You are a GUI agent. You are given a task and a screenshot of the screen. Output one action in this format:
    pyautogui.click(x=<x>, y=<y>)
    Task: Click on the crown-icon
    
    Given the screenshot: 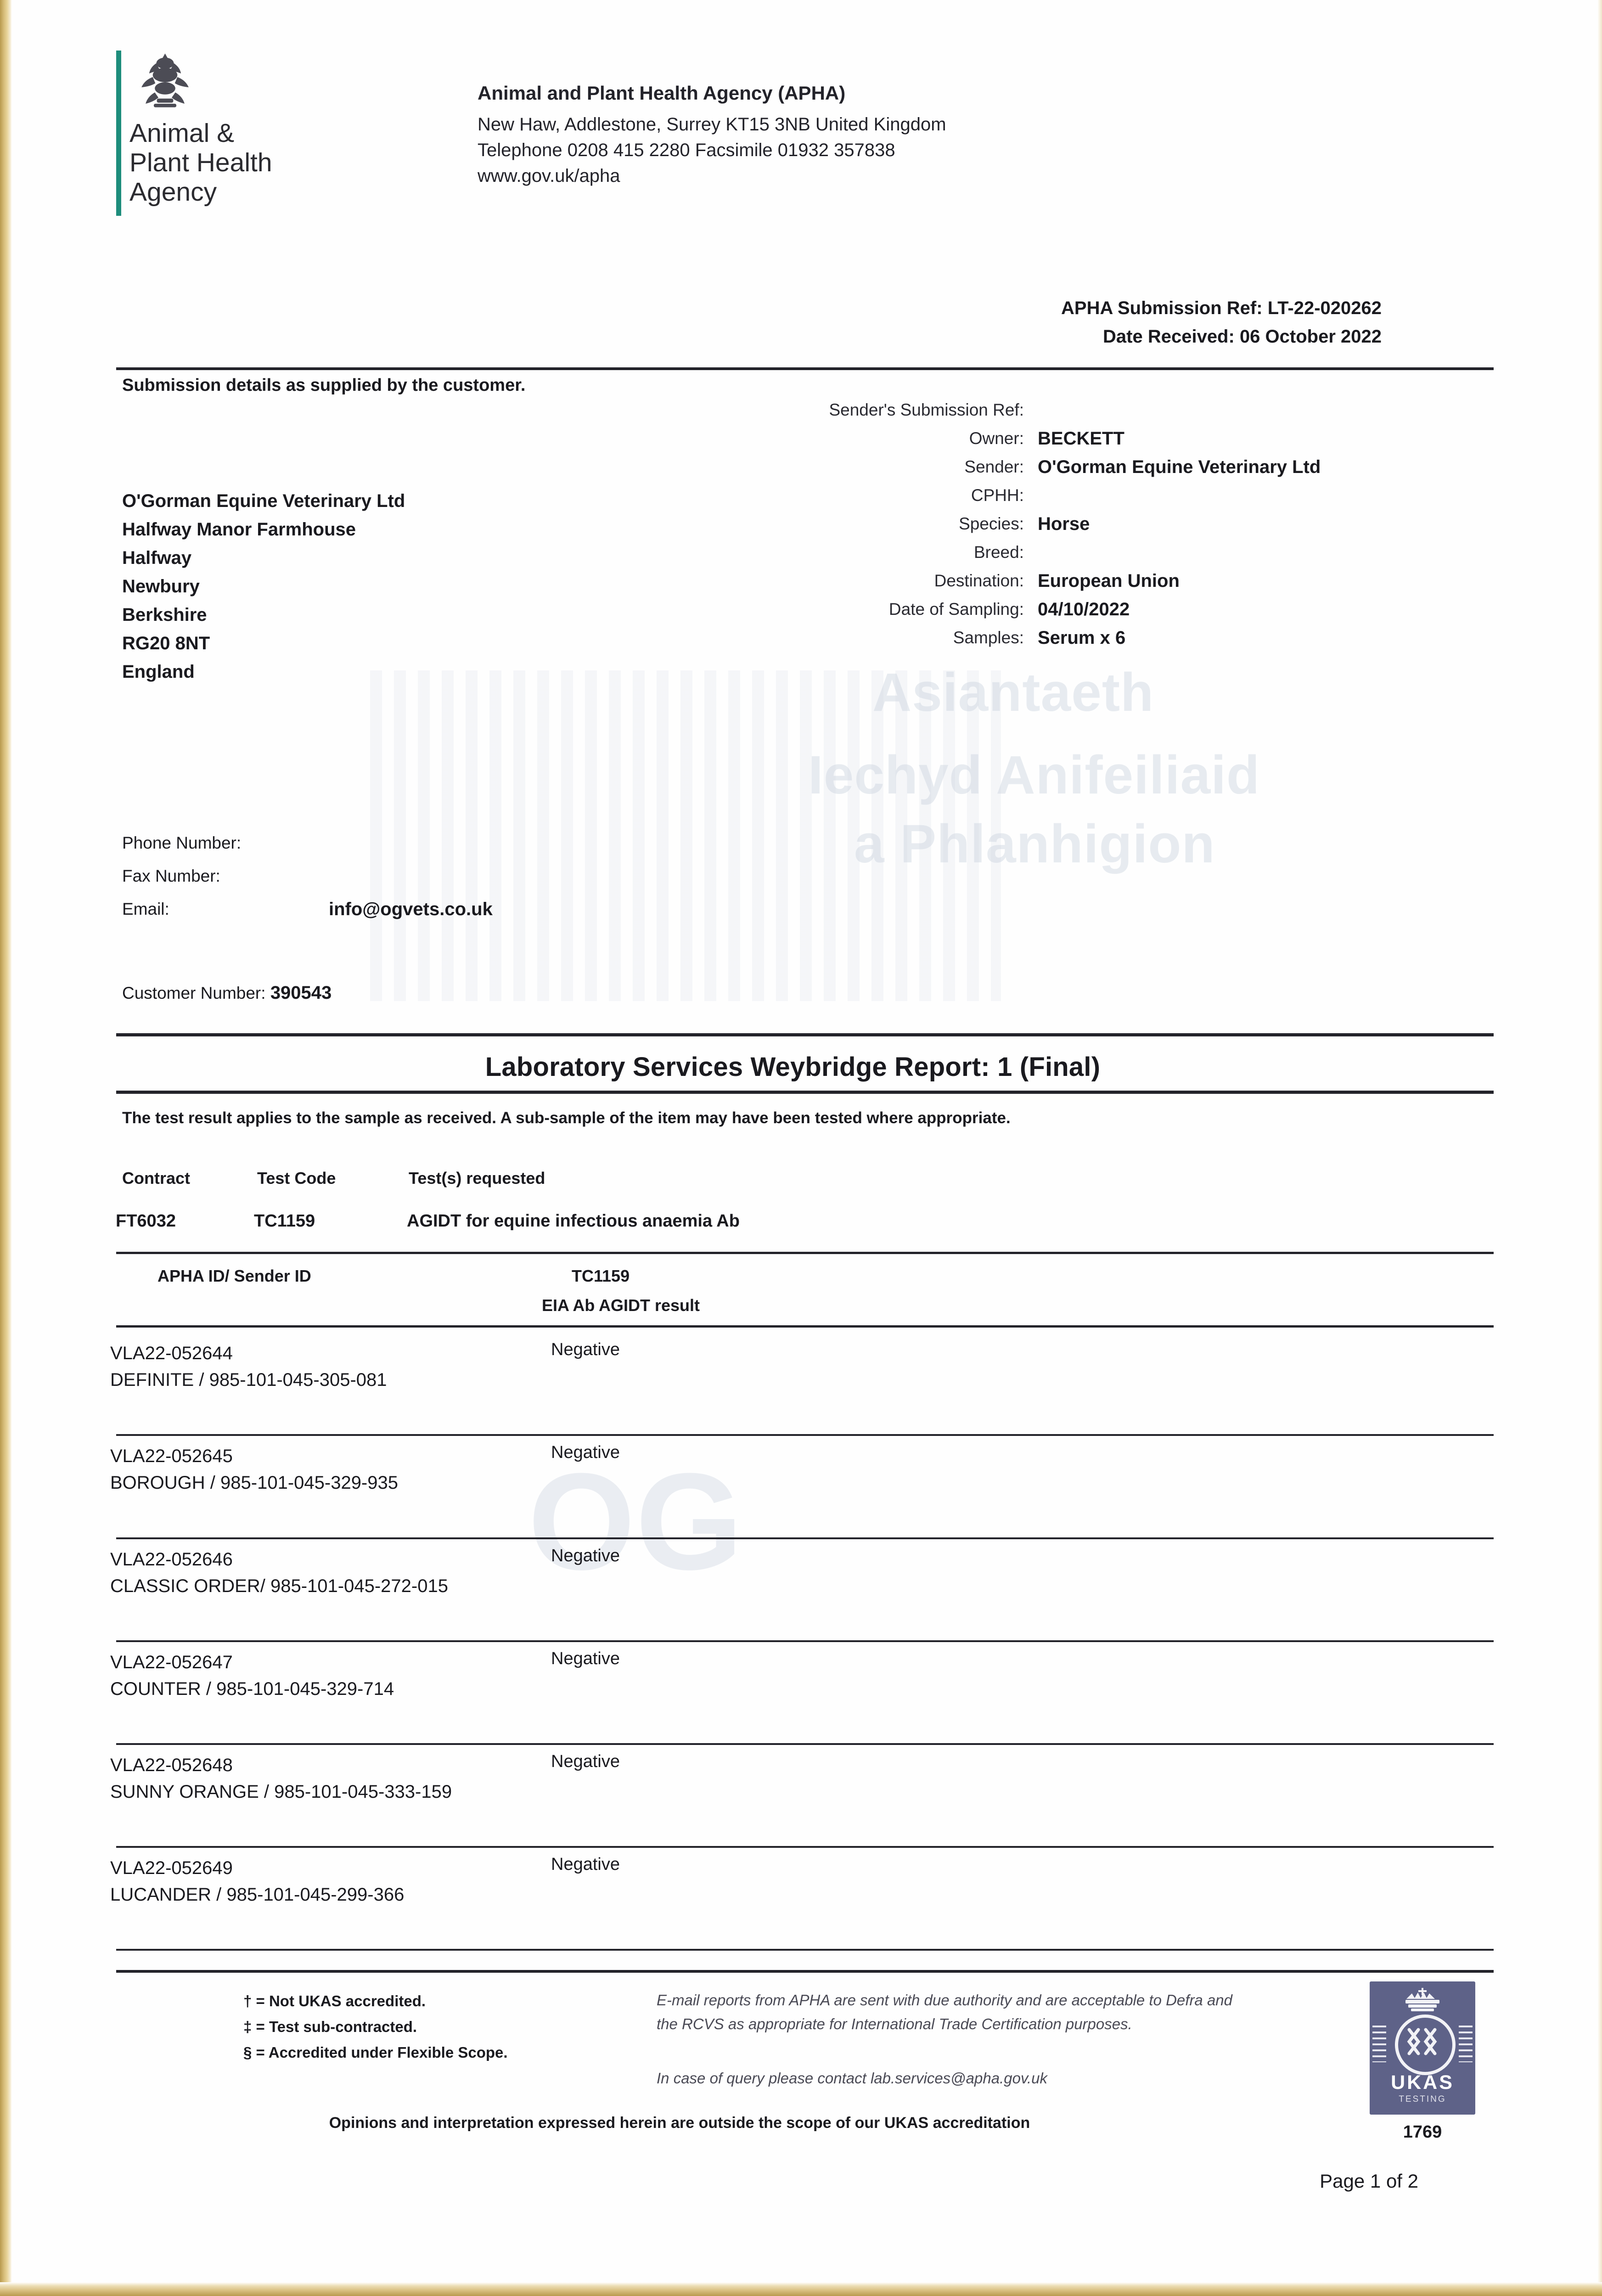 What is the action you would take?
    pyautogui.click(x=1423, y=2002)
    